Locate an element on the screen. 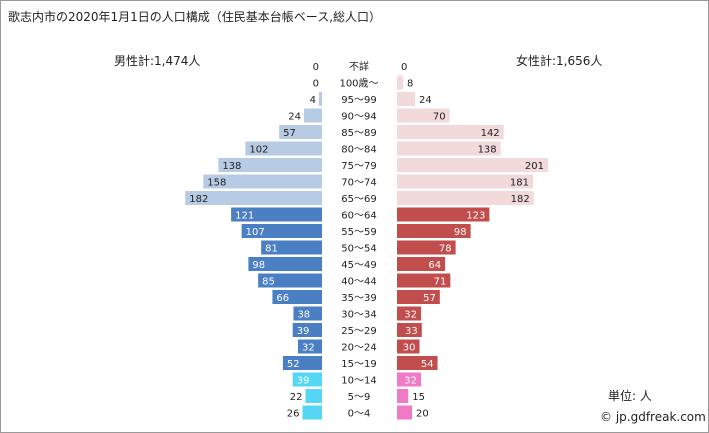 The width and height of the screenshot is (709, 433). age-label: 100歳～ is located at coordinates (358, 84).